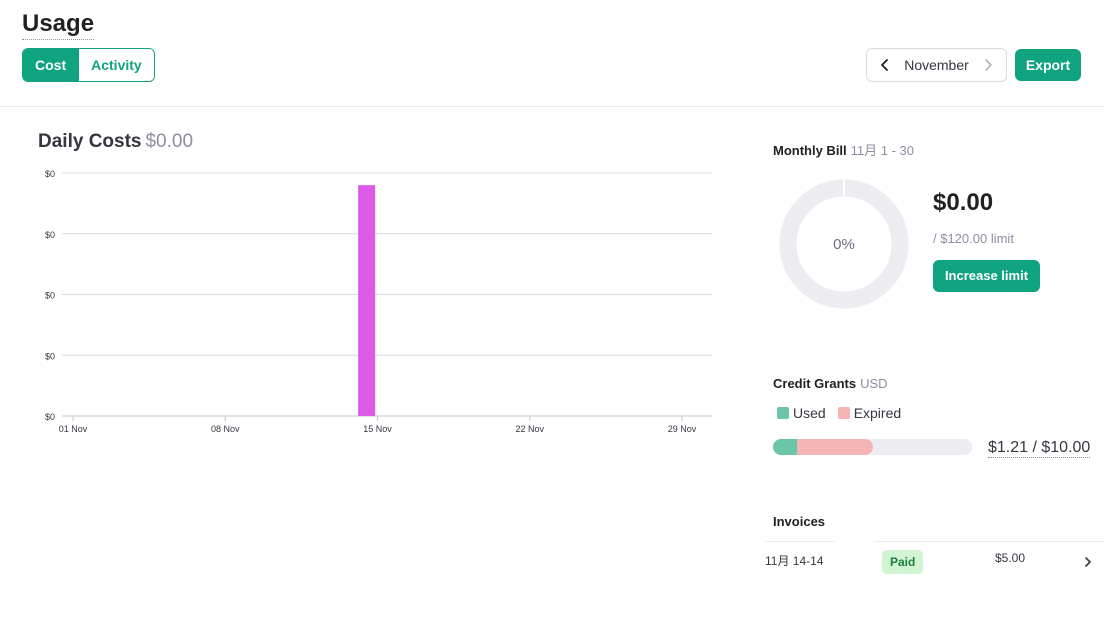 The width and height of the screenshot is (1104, 644). Describe the element at coordinates (1039, 448) in the screenshot. I see `credit-value: $1.21 / $10.00` at that location.